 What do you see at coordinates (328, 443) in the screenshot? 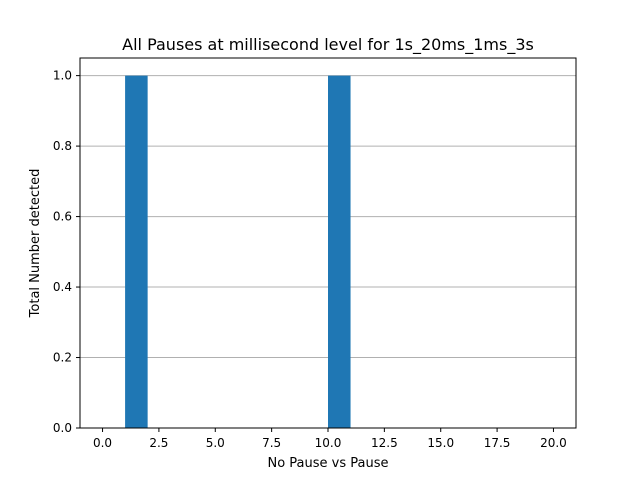
I see `x-tick-label: 10.0` at bounding box center [328, 443].